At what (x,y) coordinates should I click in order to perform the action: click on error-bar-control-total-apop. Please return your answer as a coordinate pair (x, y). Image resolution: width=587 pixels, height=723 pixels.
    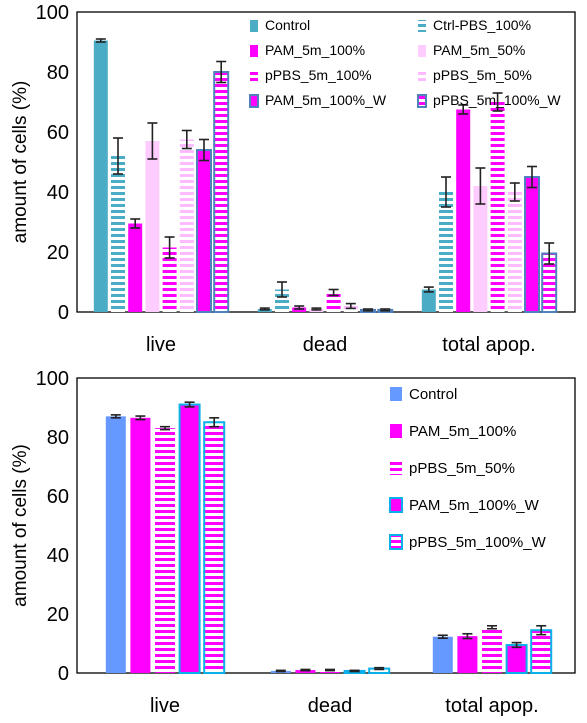
    Looking at the image, I should click on (442, 636).